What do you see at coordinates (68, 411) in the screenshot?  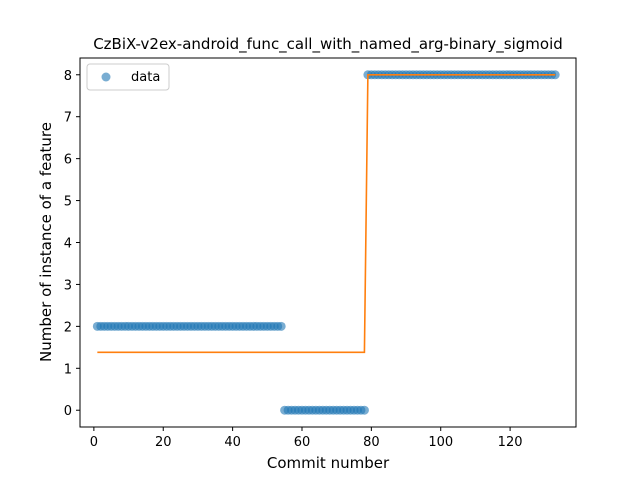 I see `y-tick-label: 0` at bounding box center [68, 411].